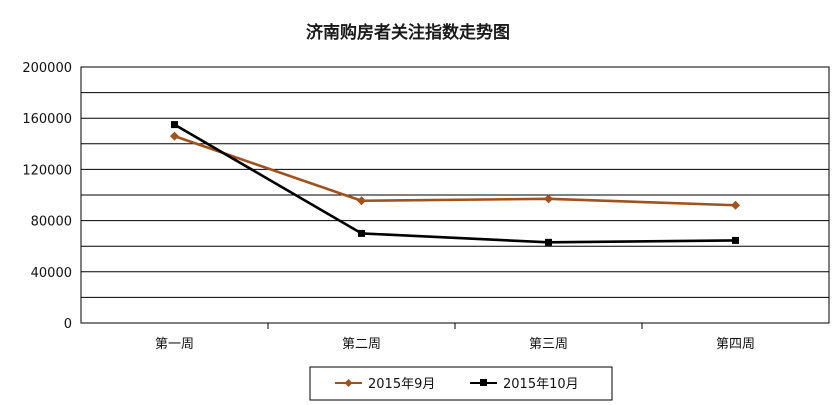  What do you see at coordinates (47, 170) in the screenshot?
I see `y-tick-label: 120000` at bounding box center [47, 170].